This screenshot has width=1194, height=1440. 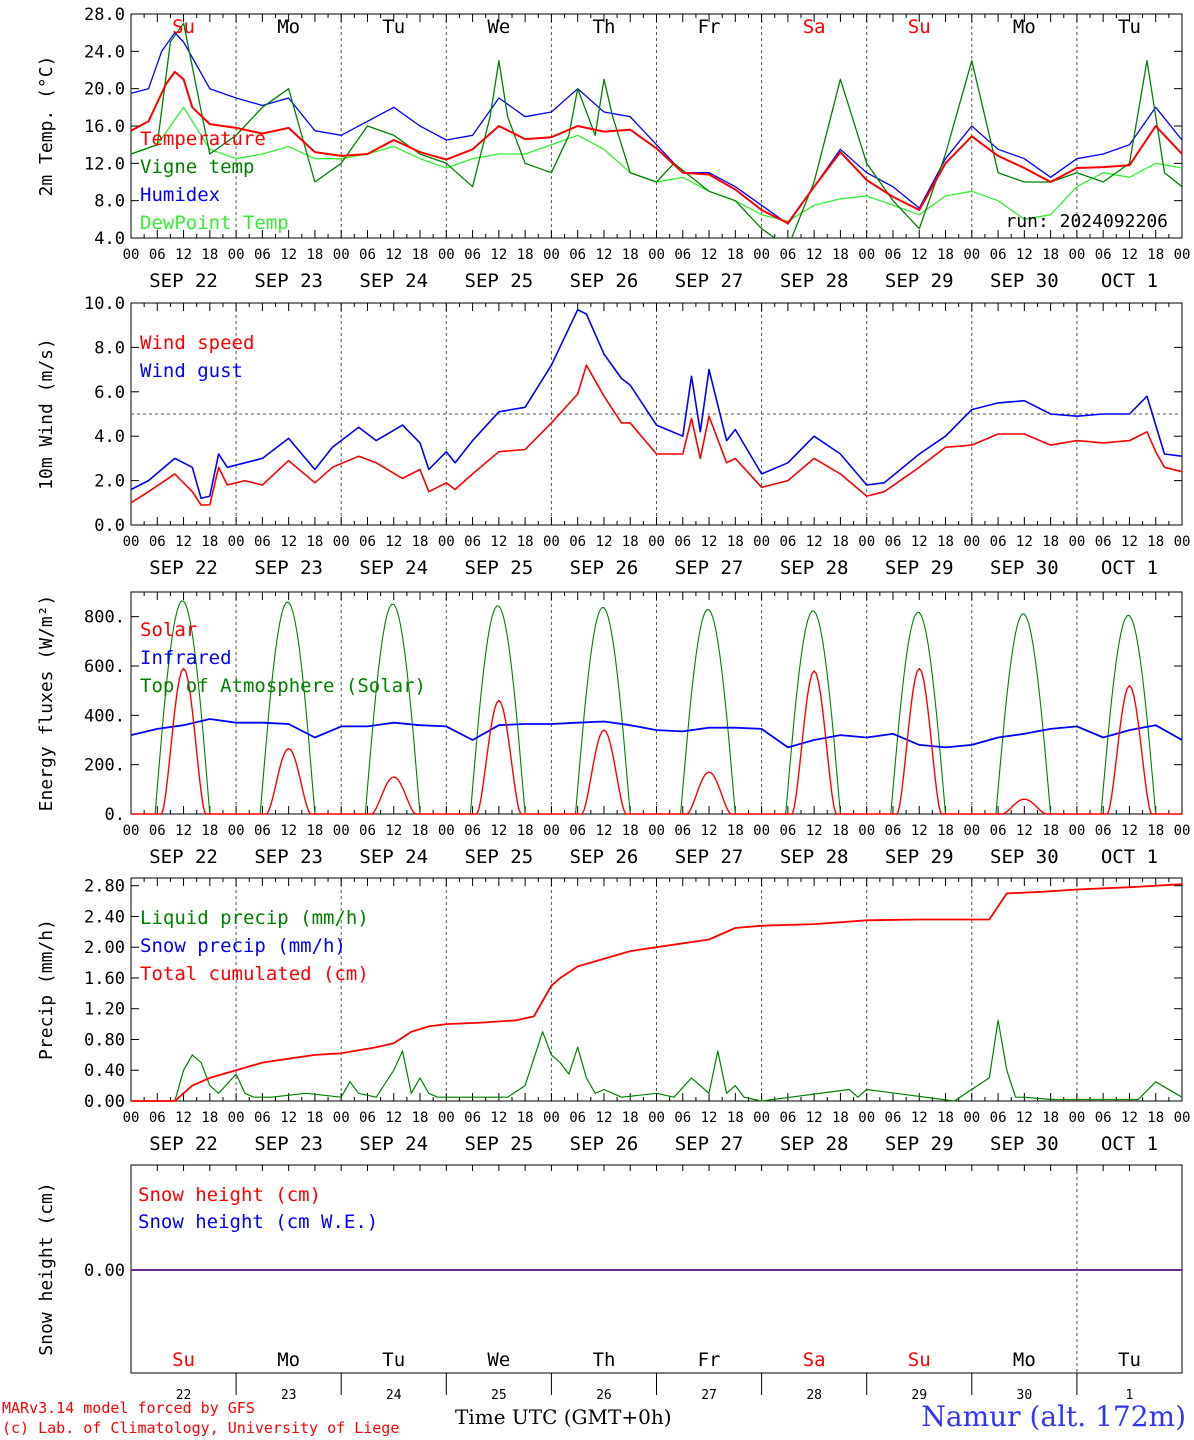 What do you see at coordinates (919, 1360) in the screenshot?
I see `weekday-label: Su` at bounding box center [919, 1360].